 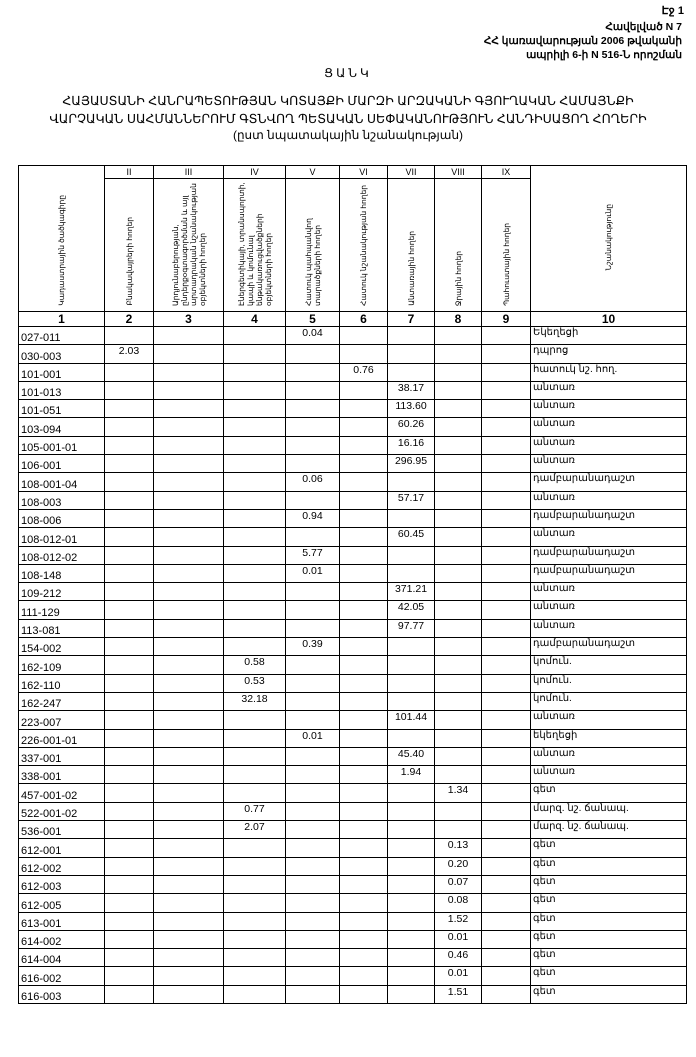 I want to click on cadastral-code: 103-094, so click(x=61, y=427).